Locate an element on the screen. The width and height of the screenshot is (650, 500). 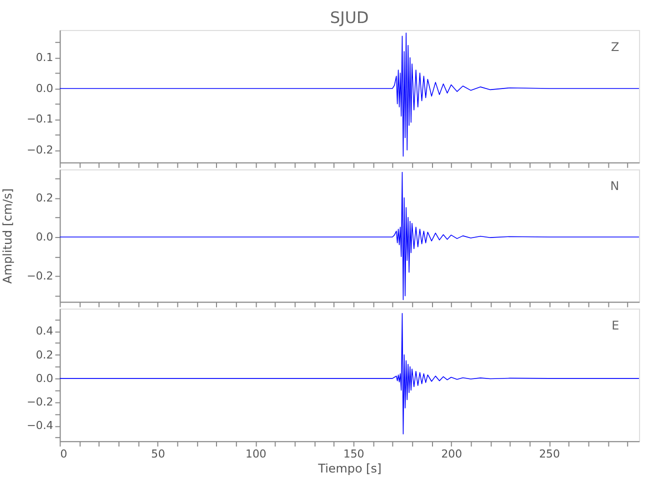
x-tick-label: 100 is located at coordinates (255, 454).